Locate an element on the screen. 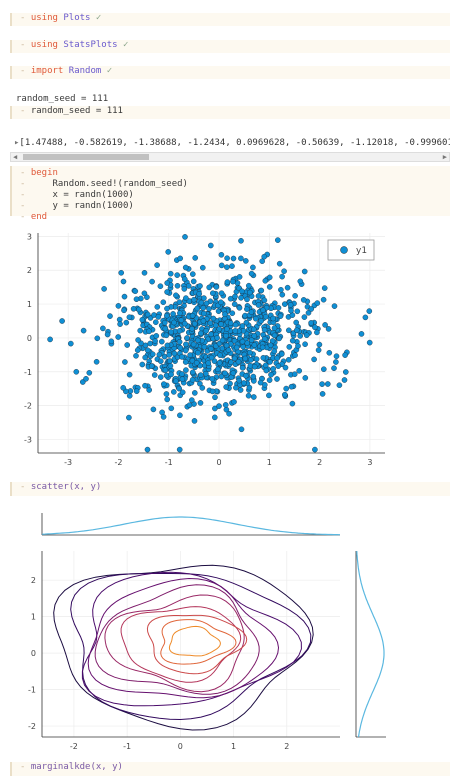 The width and height of the screenshot is (474, 784). cell-marginalkde: - marginalkde(x, y) is located at coordinates (230, 769).